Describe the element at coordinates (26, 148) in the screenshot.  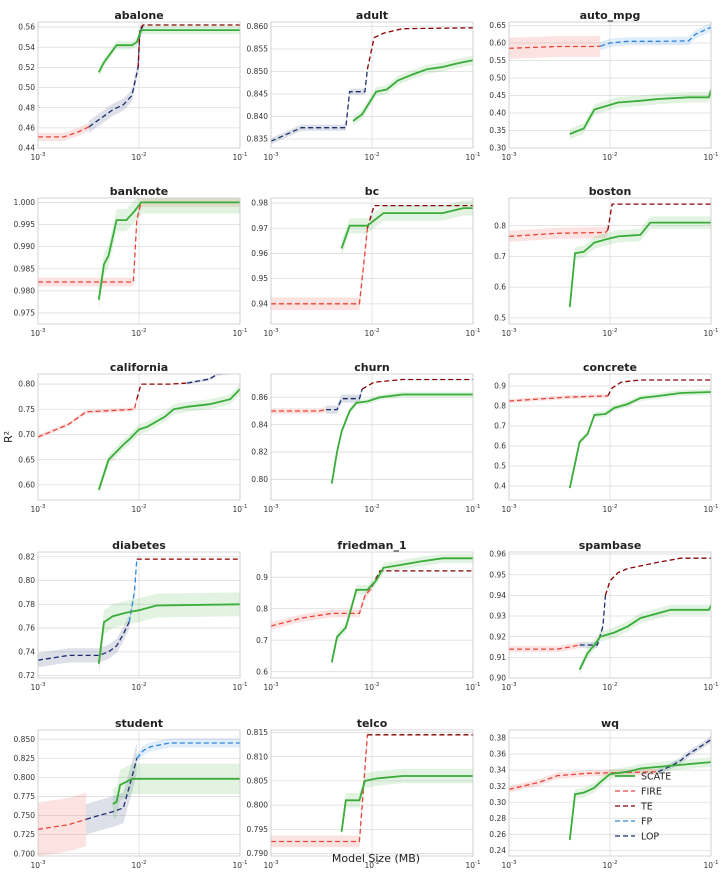
I see `y-tick-label: 0.44` at that location.